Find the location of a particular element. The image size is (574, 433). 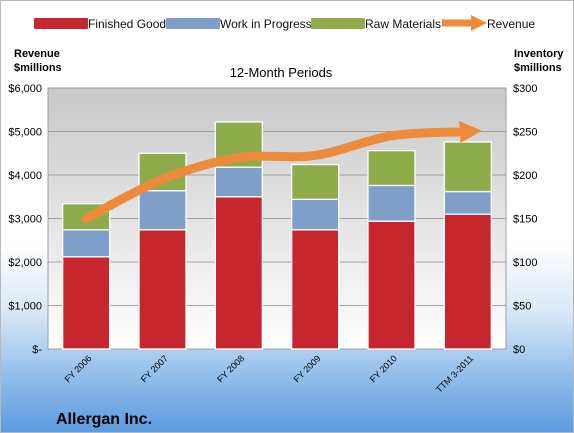

legend-label-raw-materials: Raw Materials is located at coordinates (403, 24).